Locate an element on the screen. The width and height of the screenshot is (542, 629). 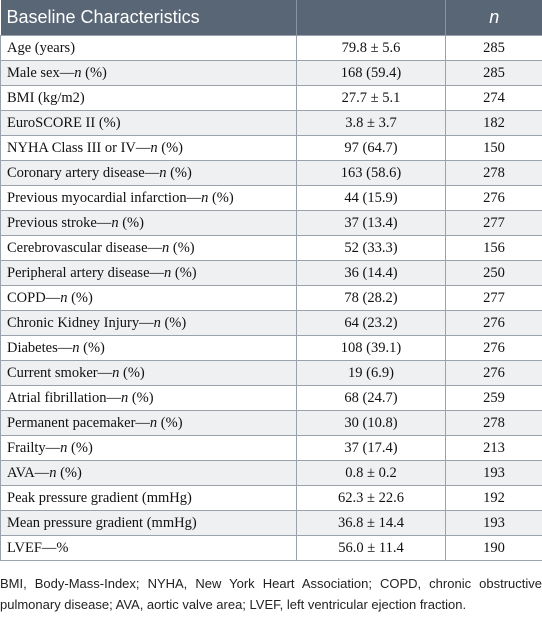
row-label-text: Diabetes— is located at coordinates (40, 347).